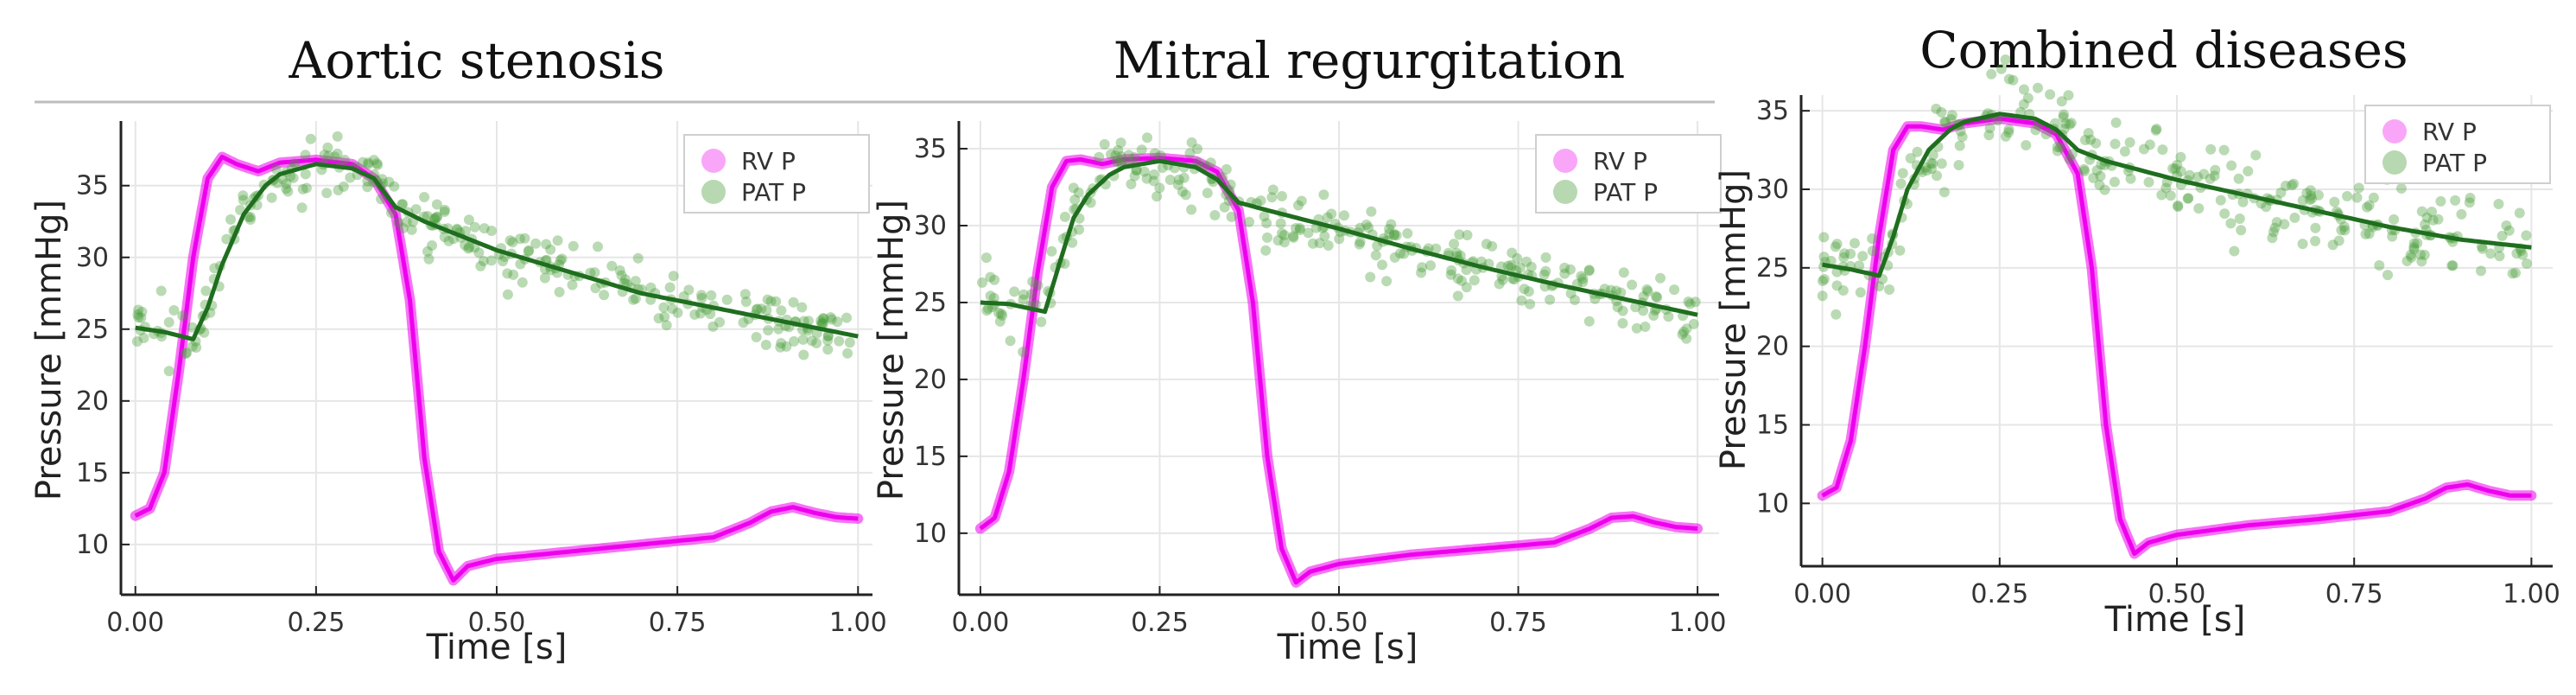 The height and width of the screenshot is (695, 2576). What do you see at coordinates (1339, 623) in the screenshot?
I see `x-tick-label: 0.50` at bounding box center [1339, 623].